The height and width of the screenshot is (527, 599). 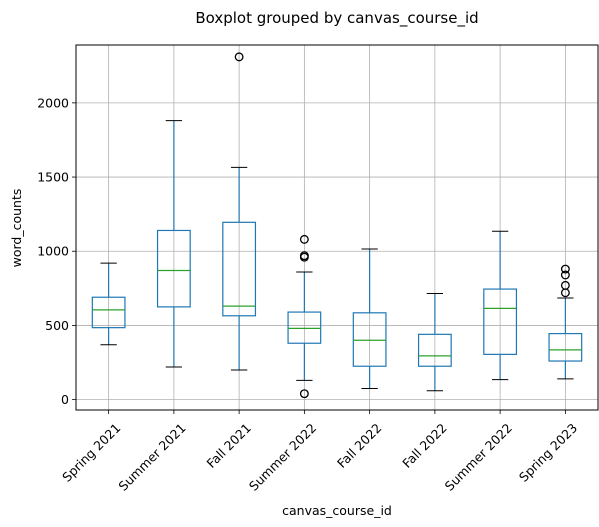 I want to click on y-tick-label: 0, so click(x=65, y=399).